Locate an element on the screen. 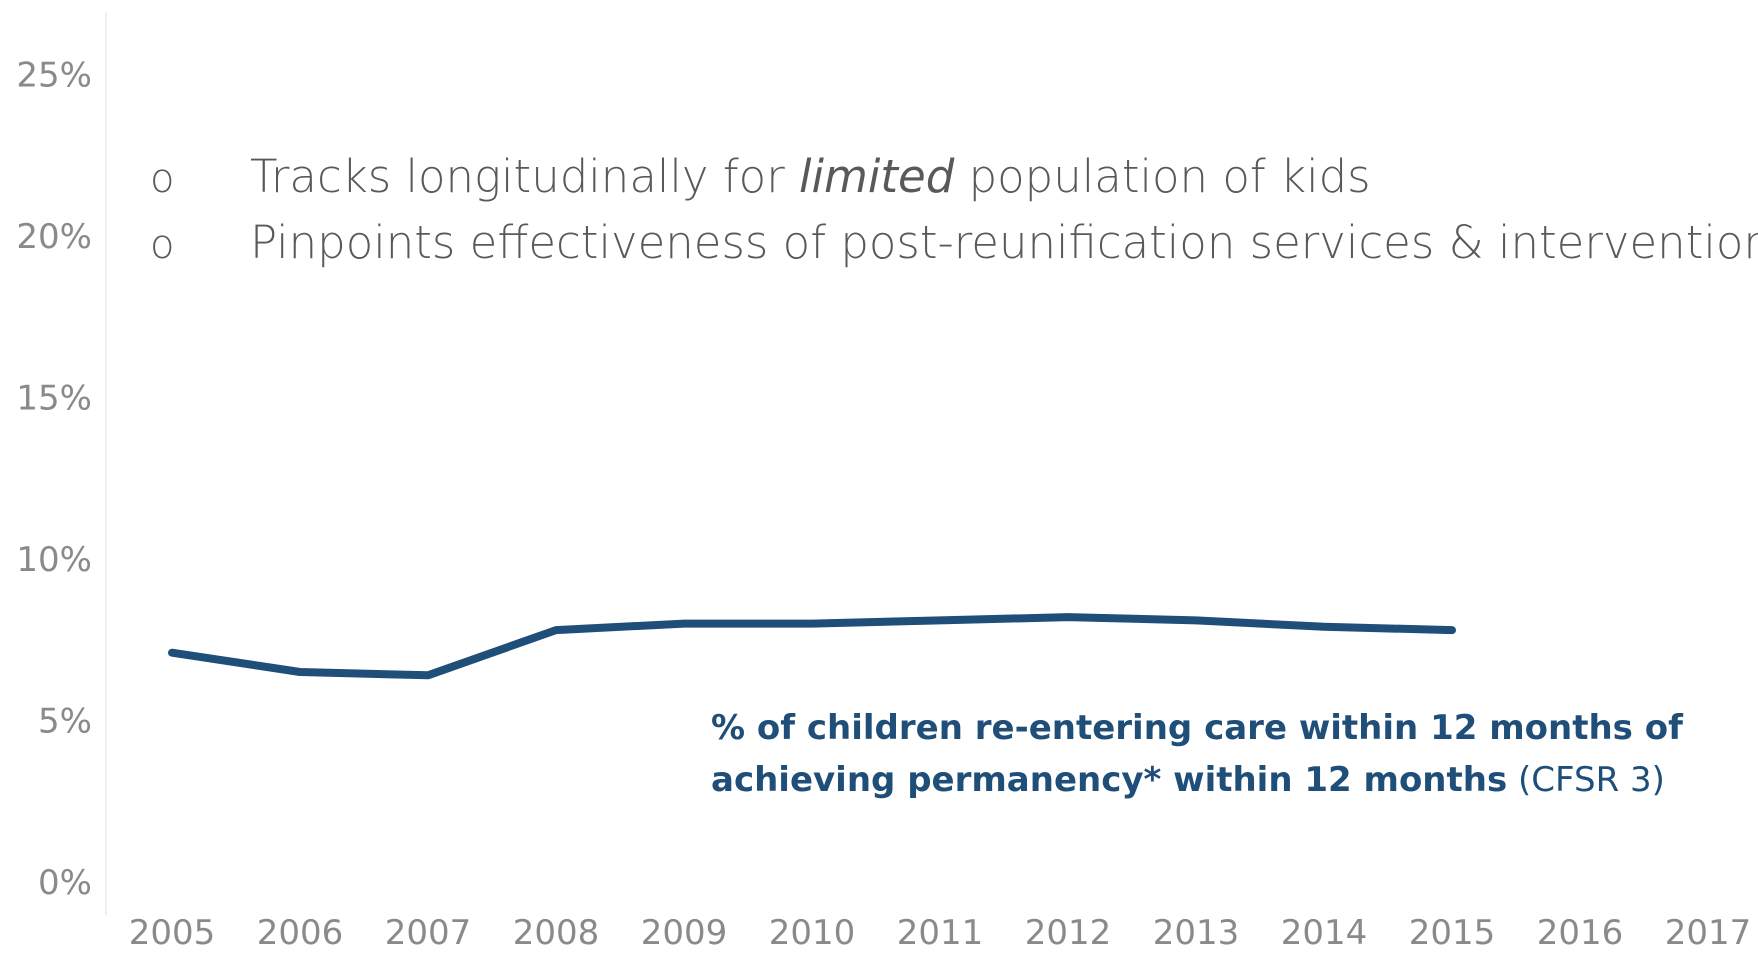 This screenshot has width=1758, height=955. x-tick-label: 2010 is located at coordinates (812, 933).